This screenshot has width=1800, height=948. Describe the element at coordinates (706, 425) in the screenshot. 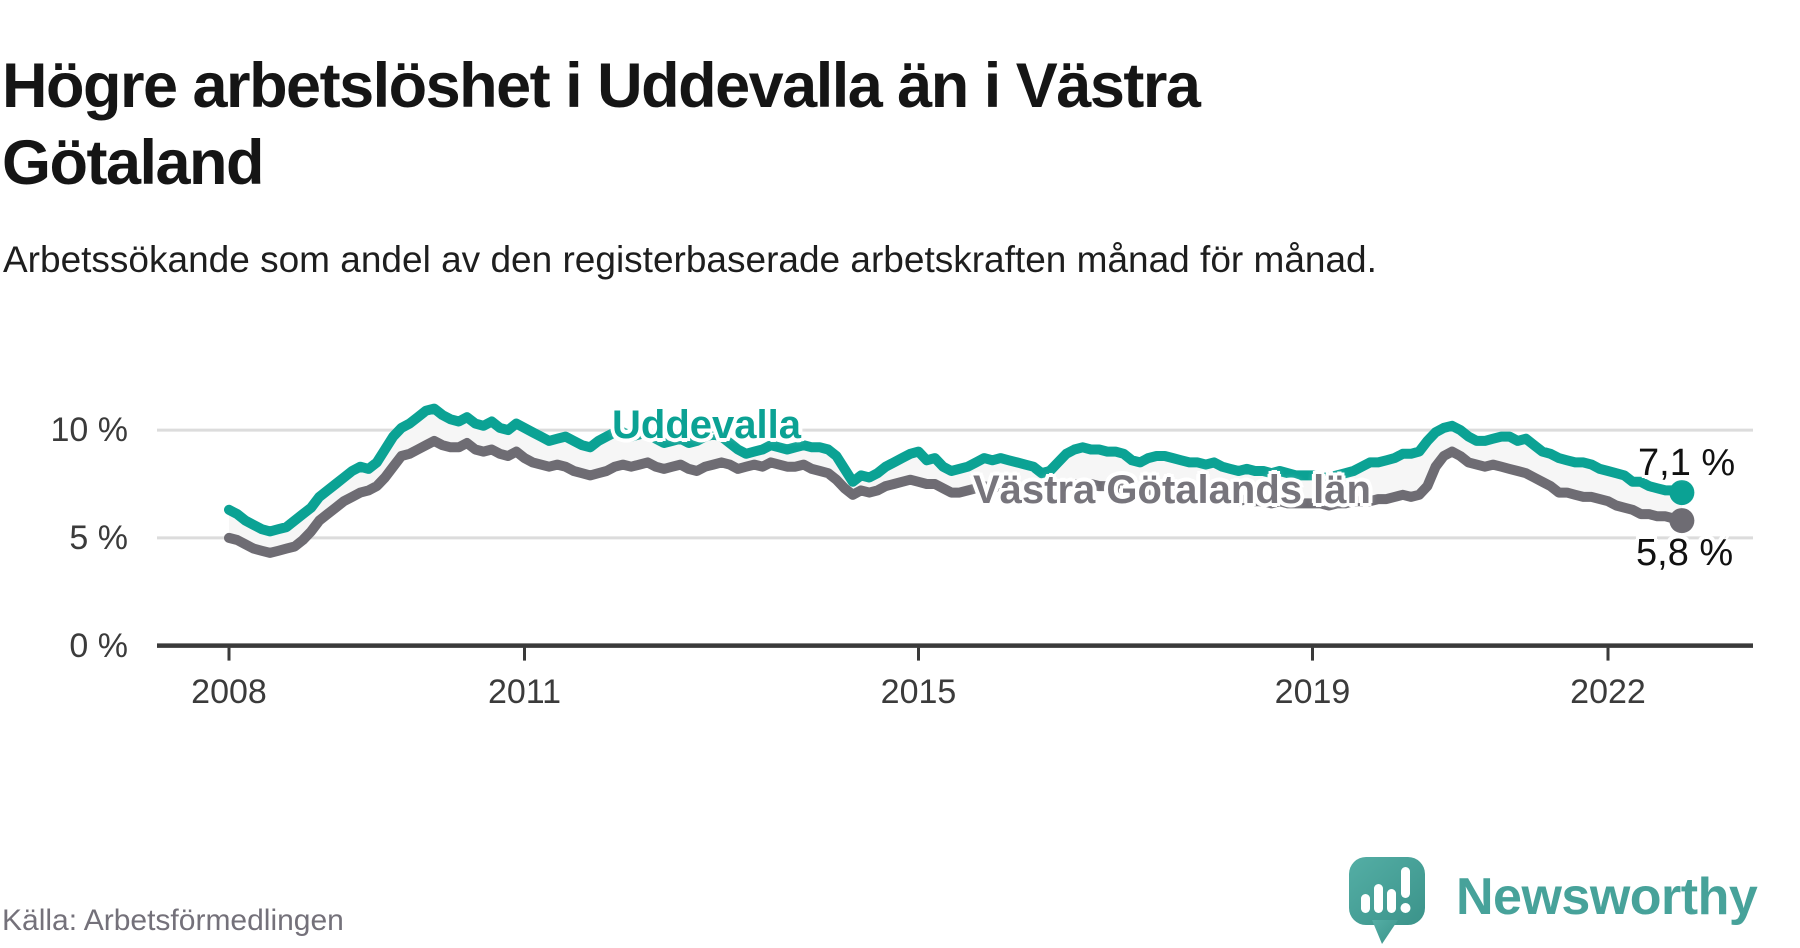

I see `series-label-uddevalla: Uddevalla` at that location.